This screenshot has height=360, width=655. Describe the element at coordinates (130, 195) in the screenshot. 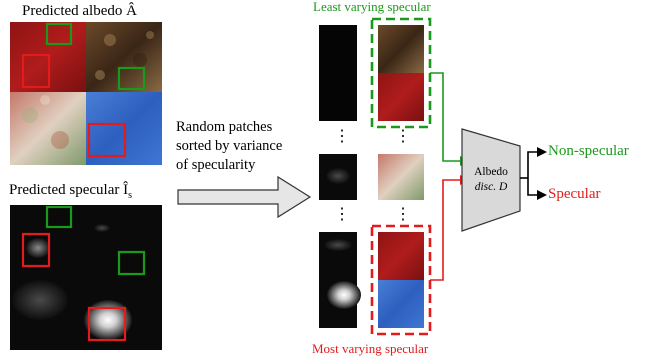

I see `predicted-specular-subscript: s` at that location.